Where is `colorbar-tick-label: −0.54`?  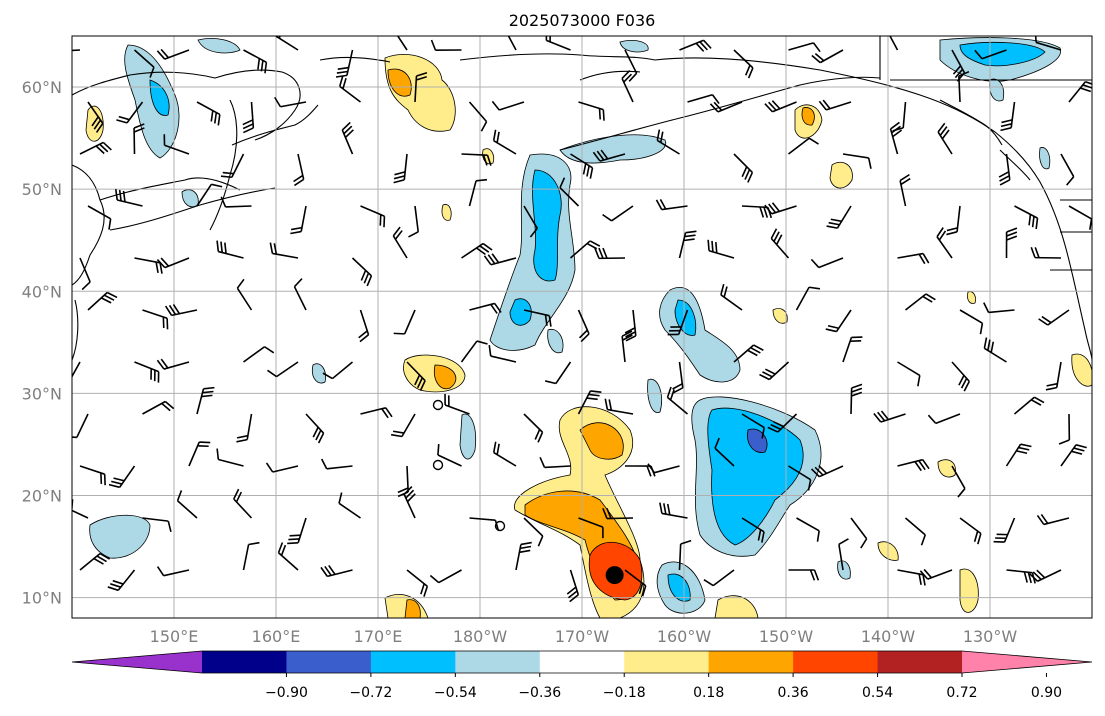 colorbar-tick-label: −0.54 is located at coordinates (455, 693).